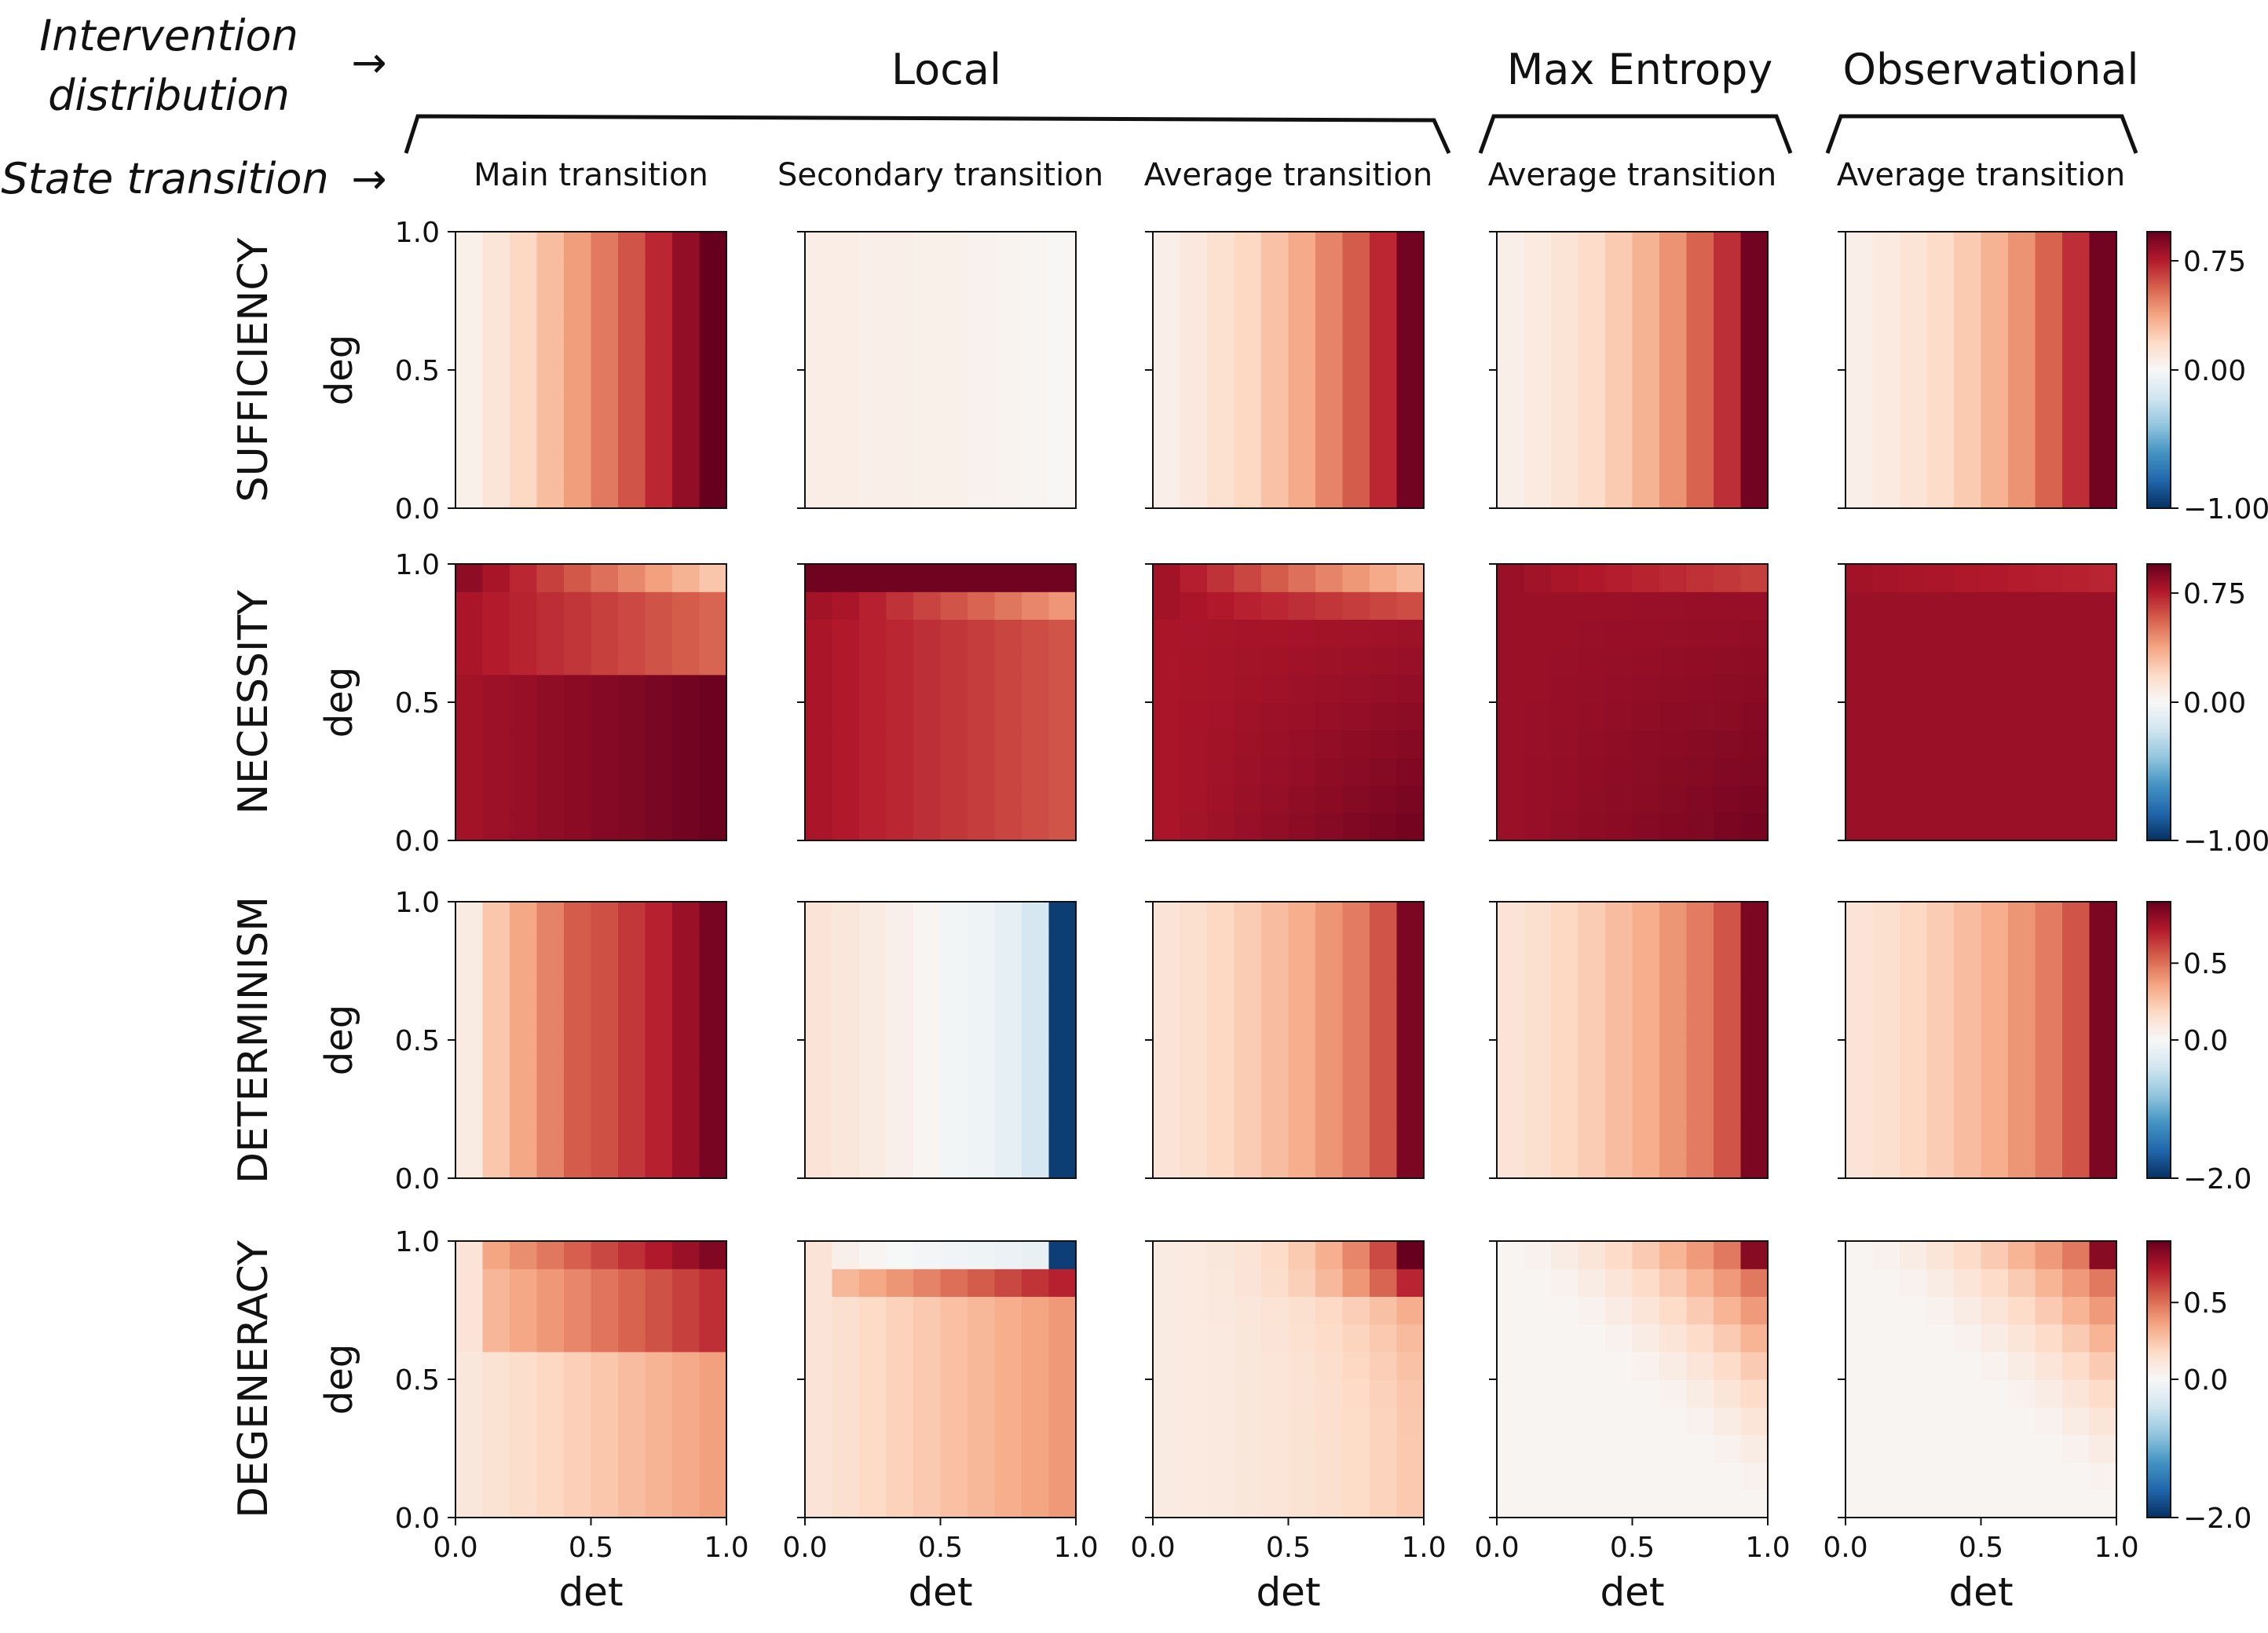  What do you see at coordinates (2225, 509) in the screenshot?
I see `colorbar-tick-label: −1.00` at bounding box center [2225, 509].